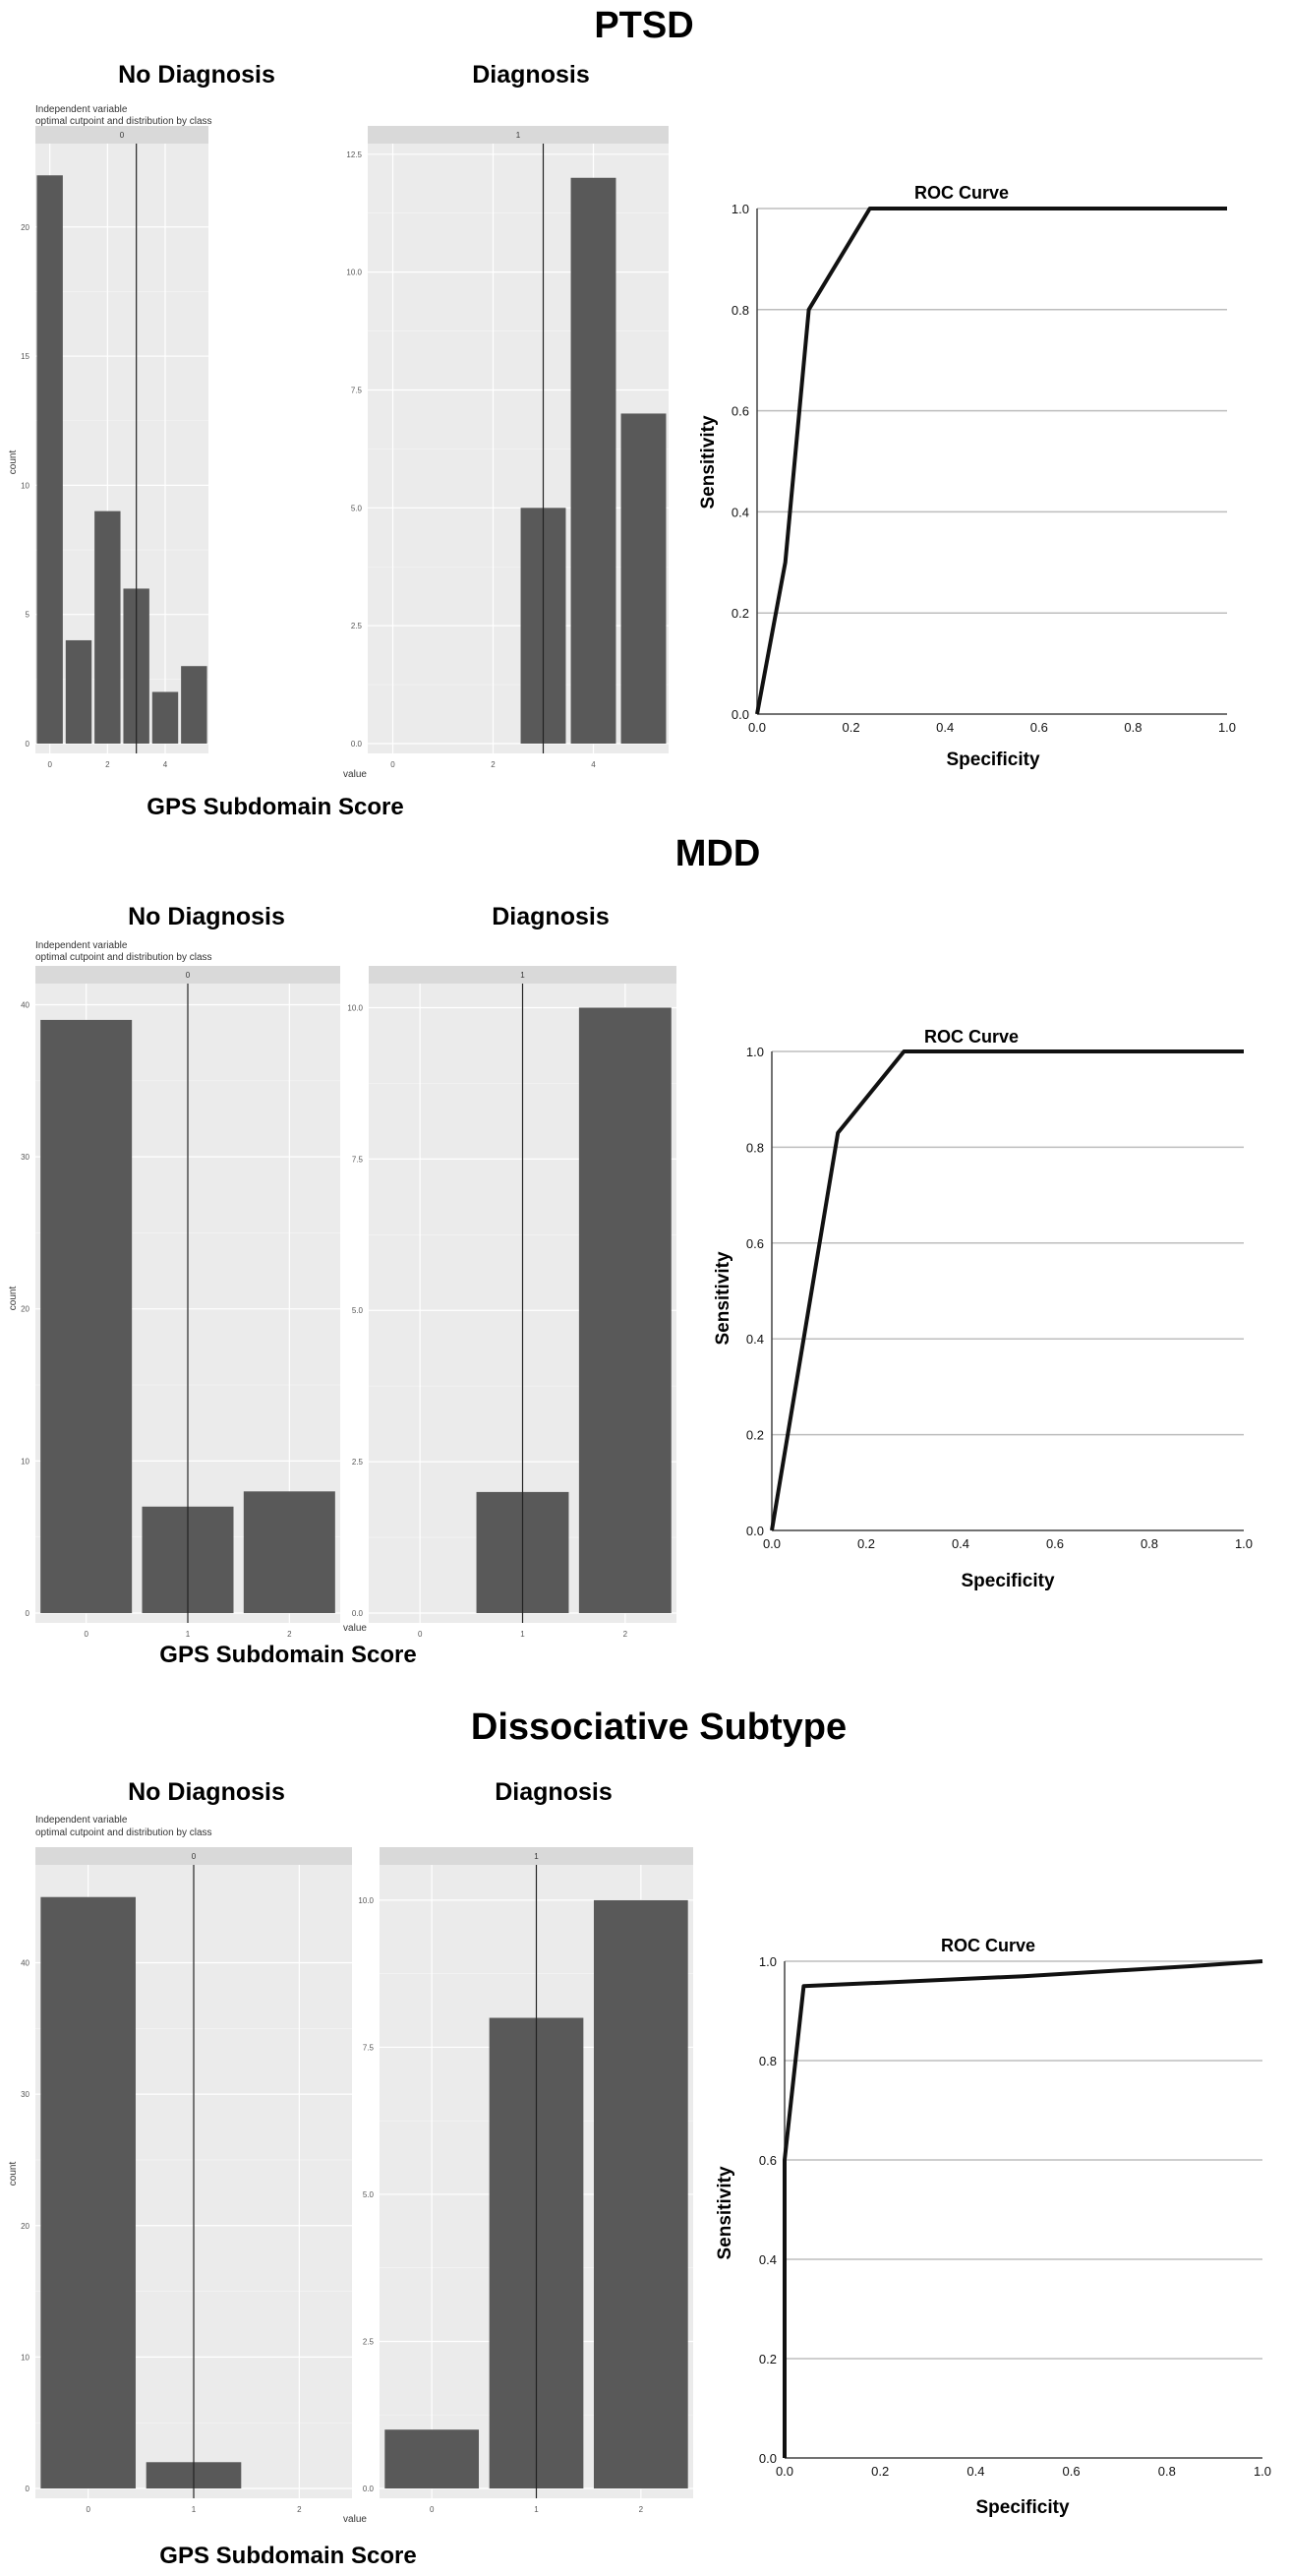  I want to click on mdd-roc-title: ROC Curve, so click(972, 1037).